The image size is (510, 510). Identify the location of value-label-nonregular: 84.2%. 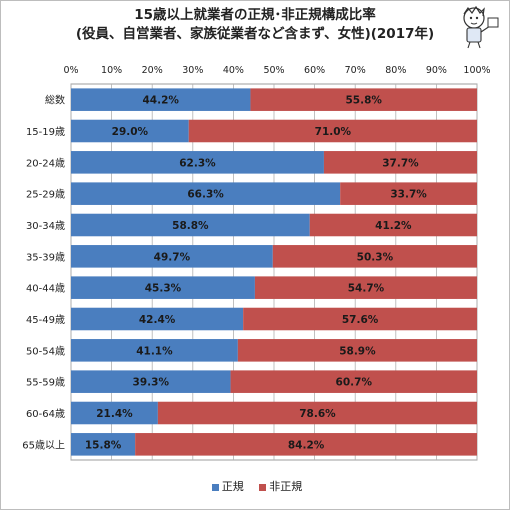
(306, 445).